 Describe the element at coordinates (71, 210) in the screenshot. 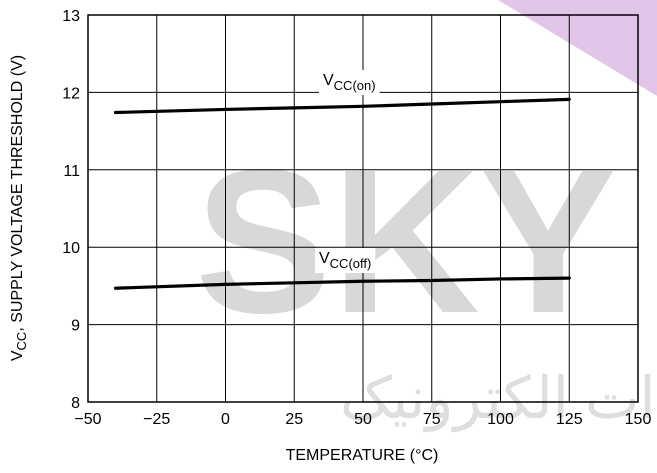

I see `y-tick-labels: 8 9 10 11 12 13` at that location.